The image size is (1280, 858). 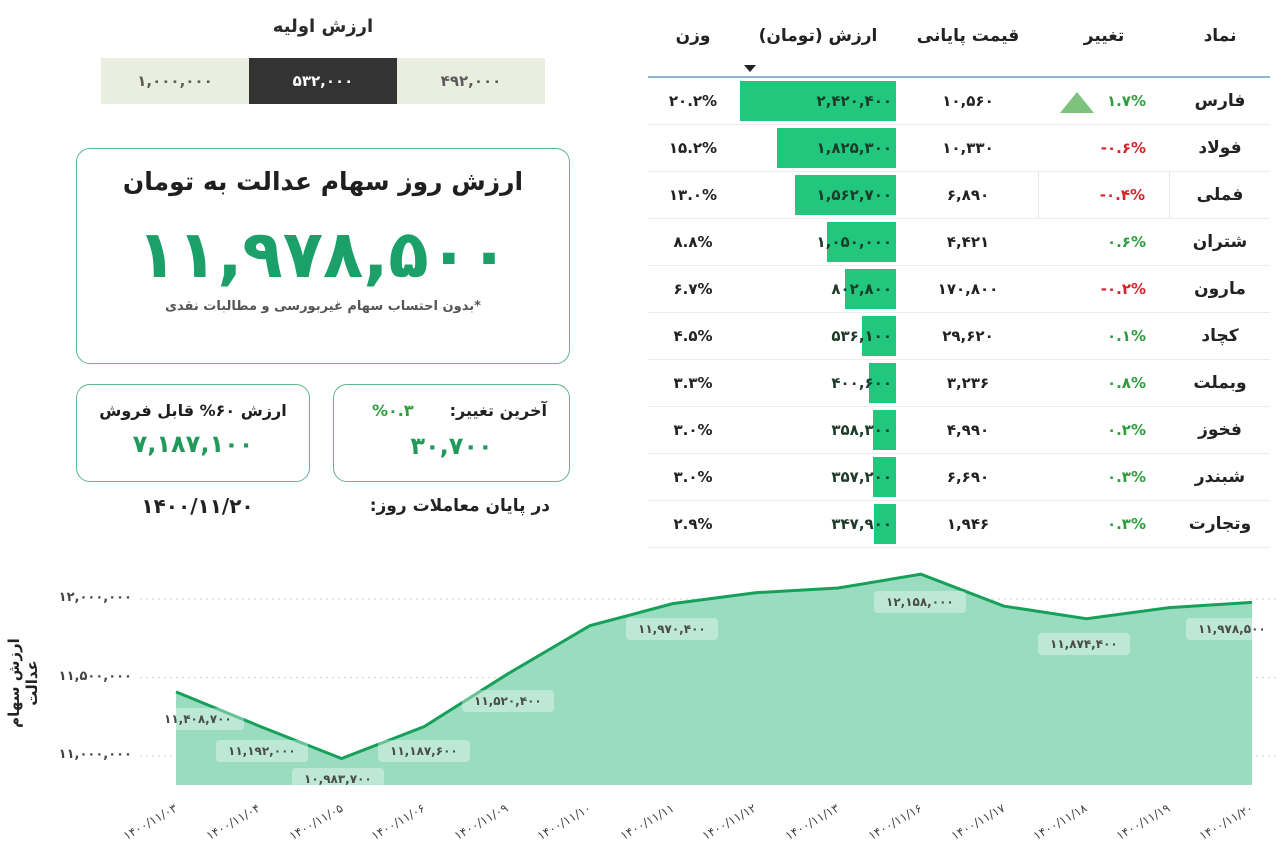 What do you see at coordinates (175, 81) in the screenshot?
I see `initial-value-option-1000000: ۱,۰۰۰,۰۰۰` at bounding box center [175, 81].